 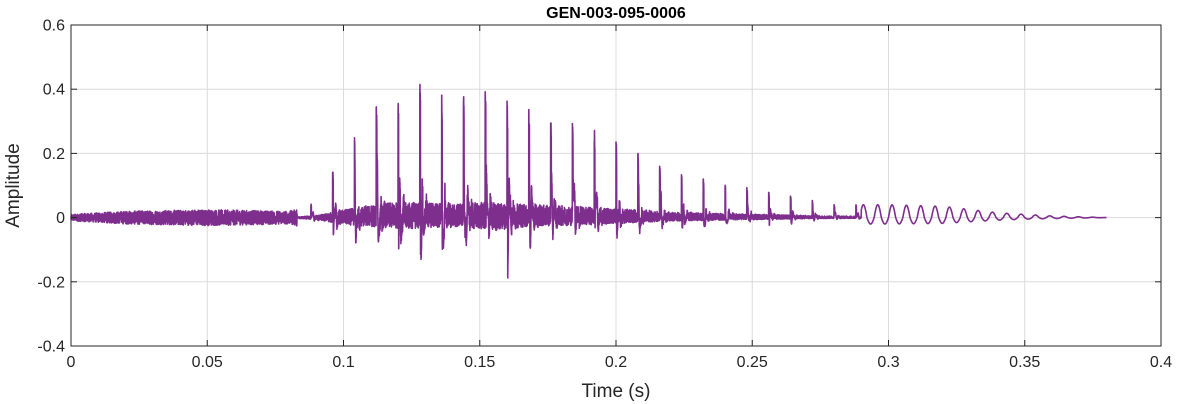 I want to click on x-tick-label: 0.3, so click(x=888, y=362).